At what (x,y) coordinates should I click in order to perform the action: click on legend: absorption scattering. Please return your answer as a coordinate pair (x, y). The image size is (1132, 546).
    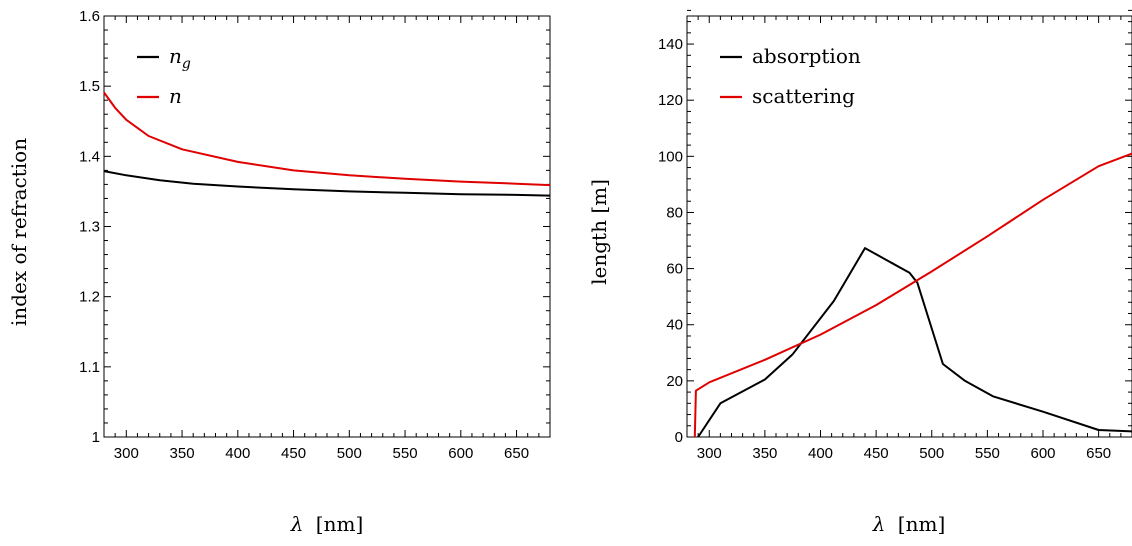
    Looking at the image, I should click on (790, 76).